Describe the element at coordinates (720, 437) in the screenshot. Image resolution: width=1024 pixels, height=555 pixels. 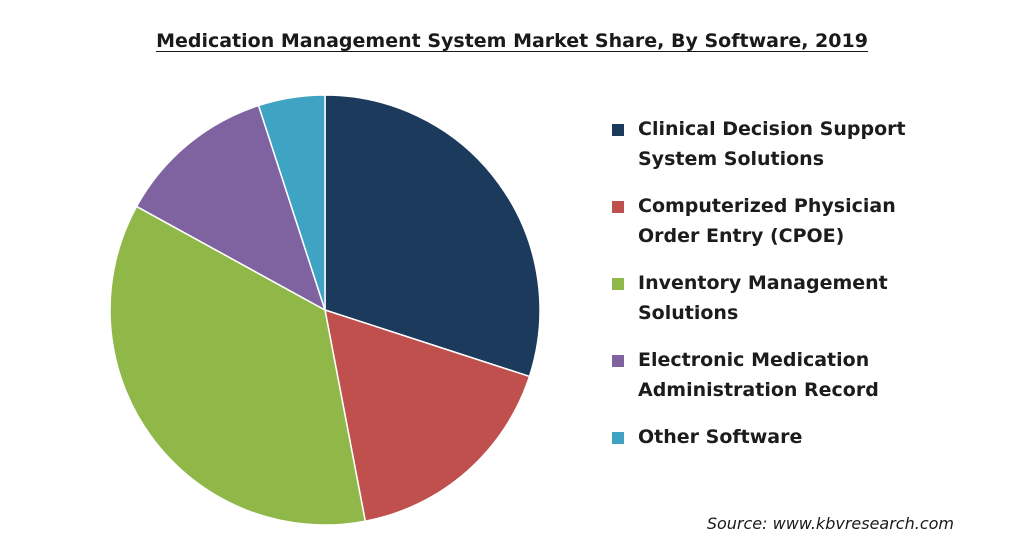
I see `legend-label-4: Other Software` at that location.